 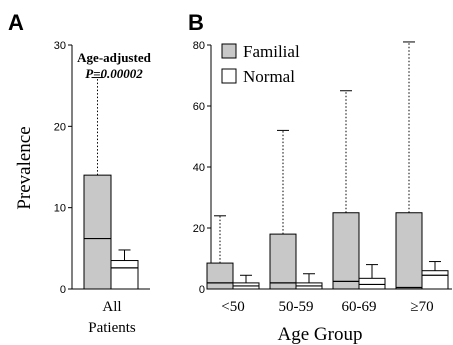 What do you see at coordinates (232, 307) in the screenshot?
I see `x-category-label: <50` at bounding box center [232, 307].